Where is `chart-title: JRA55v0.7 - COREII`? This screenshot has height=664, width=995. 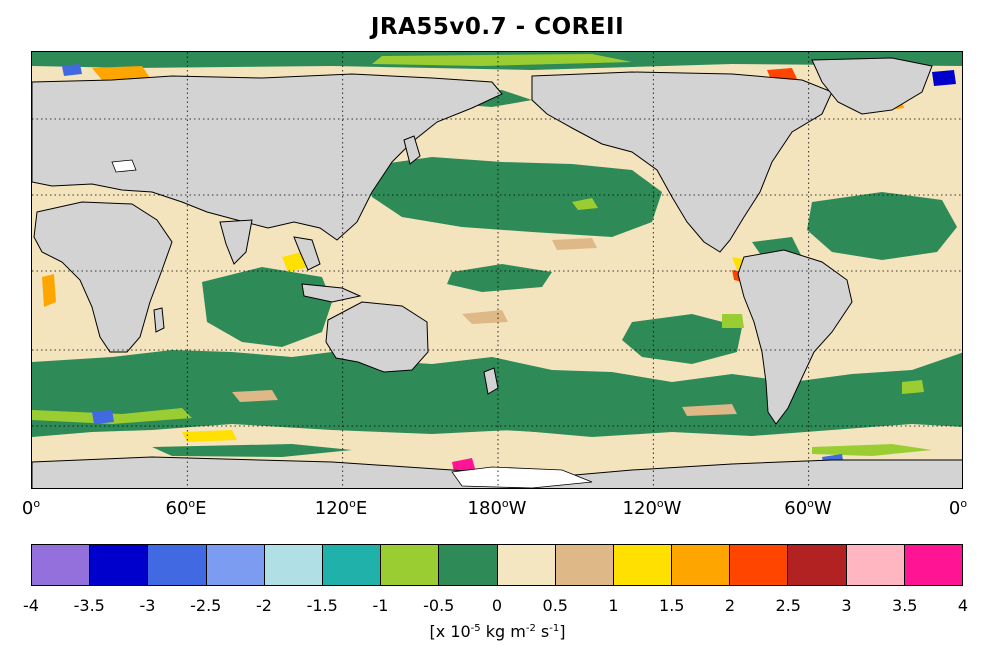 chart-title: JRA55v0.7 - COREII is located at coordinates (497, 27).